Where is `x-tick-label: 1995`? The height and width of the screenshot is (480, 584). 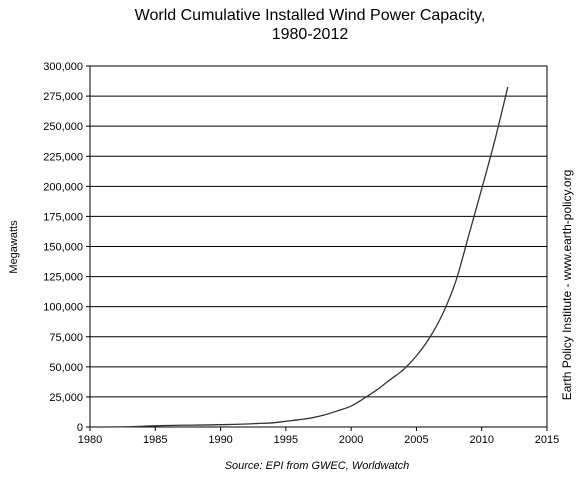 x-tick-label: 1995 is located at coordinates (286, 440).